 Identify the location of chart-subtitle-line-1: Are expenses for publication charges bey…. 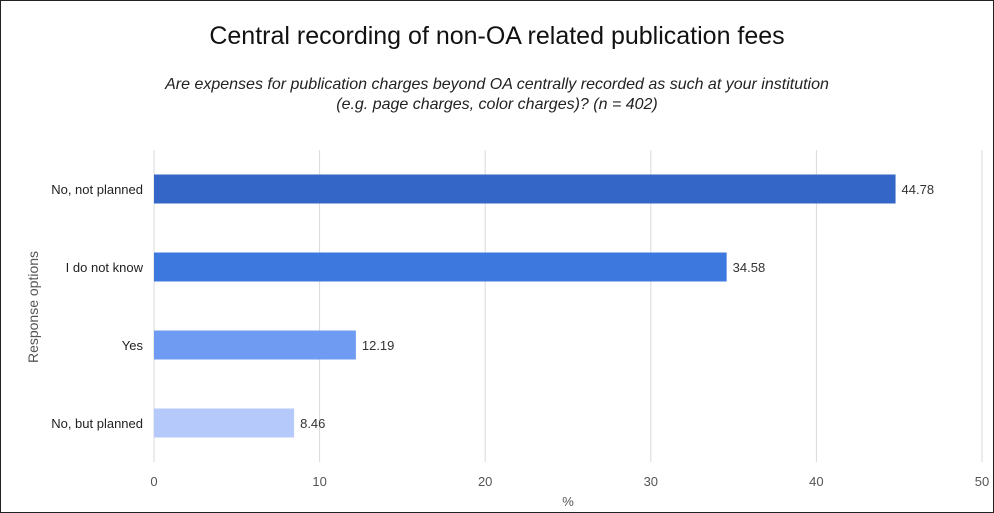
(497, 84).